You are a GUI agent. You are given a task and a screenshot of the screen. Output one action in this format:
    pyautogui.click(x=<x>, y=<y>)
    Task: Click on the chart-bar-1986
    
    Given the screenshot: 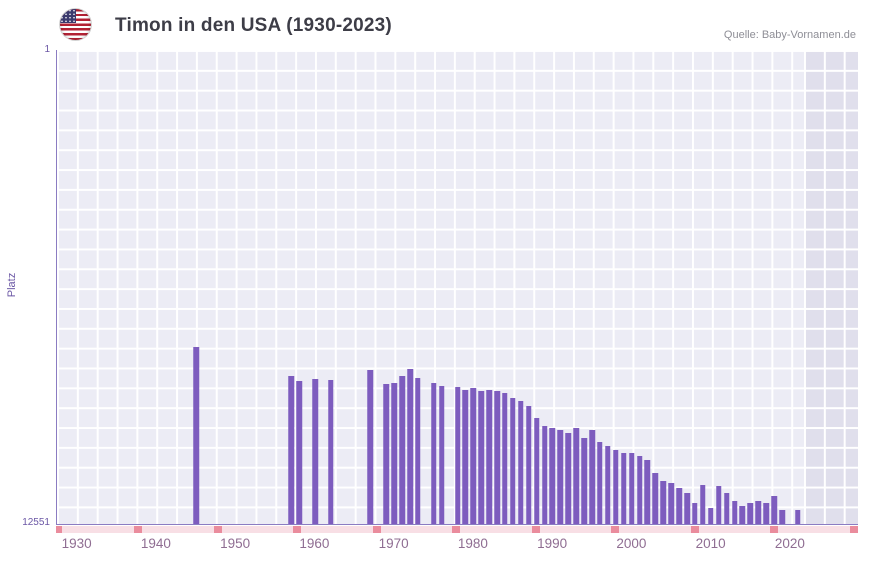 What is the action you would take?
    pyautogui.click(x=521, y=462)
    